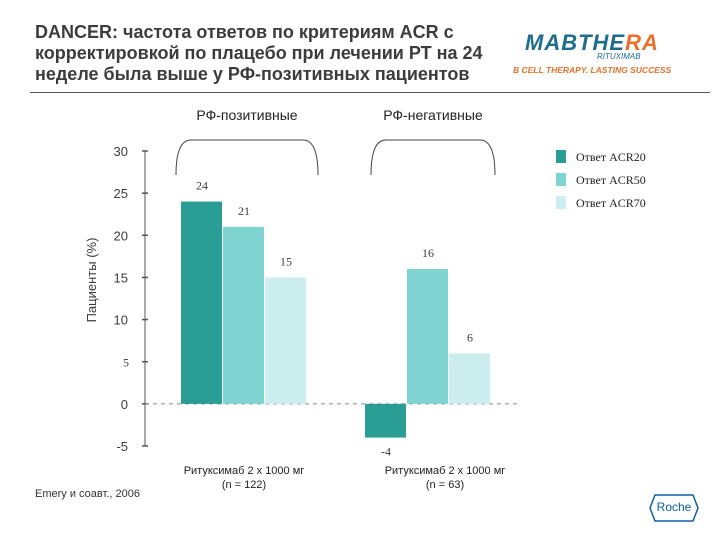 The width and height of the screenshot is (720, 540). I want to click on roche-hexagon-icon, so click(674, 508).